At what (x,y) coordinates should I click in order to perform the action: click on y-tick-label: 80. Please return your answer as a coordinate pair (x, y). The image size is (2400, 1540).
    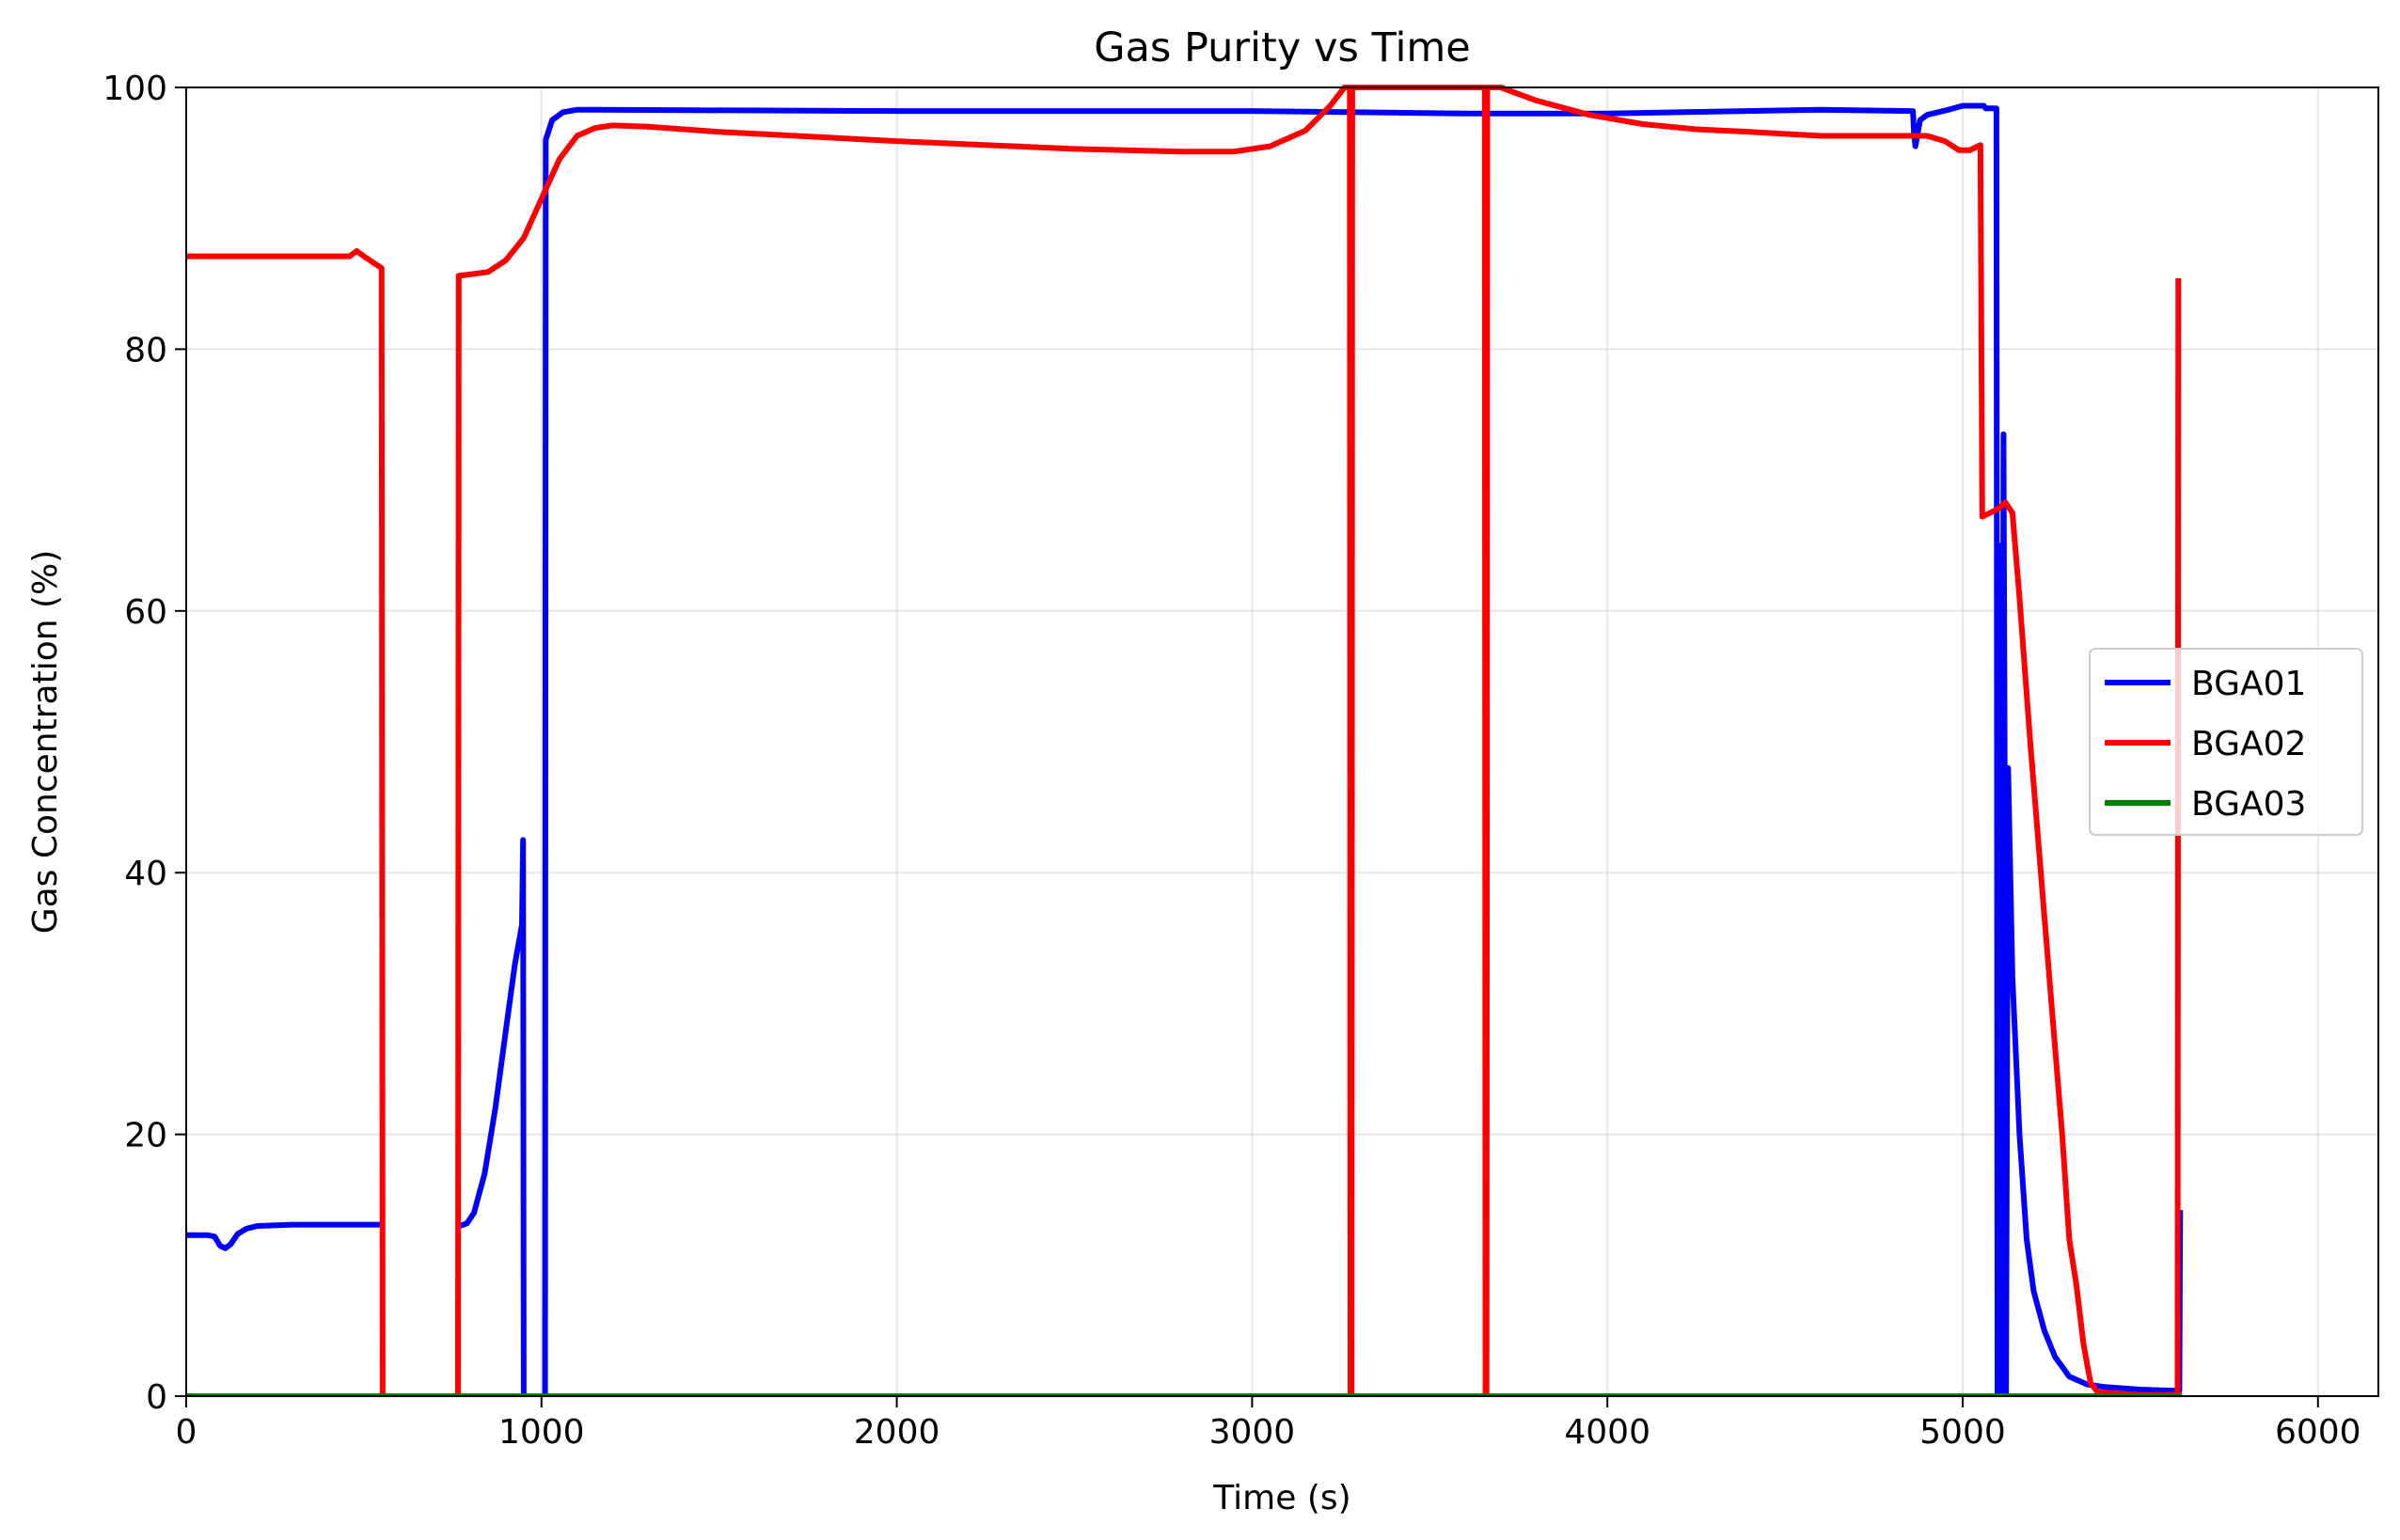
    Looking at the image, I should click on (145, 350).